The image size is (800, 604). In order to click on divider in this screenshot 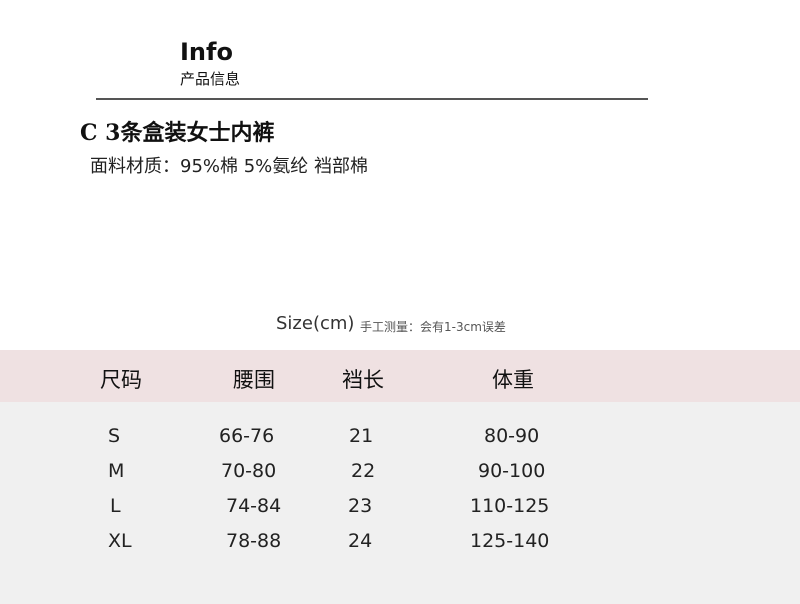, I will do `click(372, 99)`.